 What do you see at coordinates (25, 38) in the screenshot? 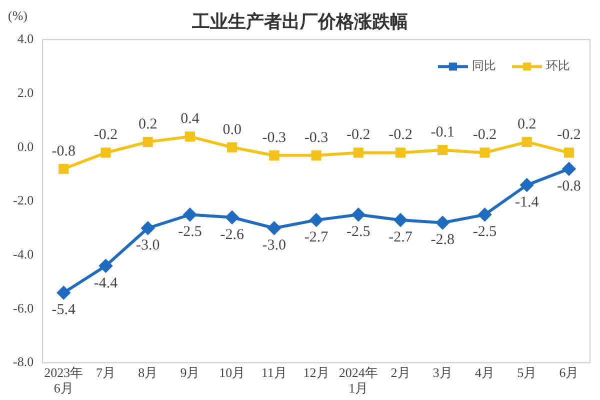
I see `y-tick-label: 4.0` at bounding box center [25, 38].